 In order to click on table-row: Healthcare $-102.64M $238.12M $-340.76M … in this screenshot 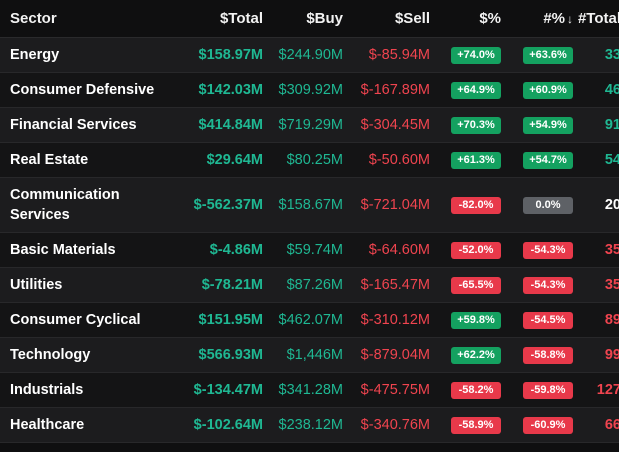, I will do `click(309, 425)`.